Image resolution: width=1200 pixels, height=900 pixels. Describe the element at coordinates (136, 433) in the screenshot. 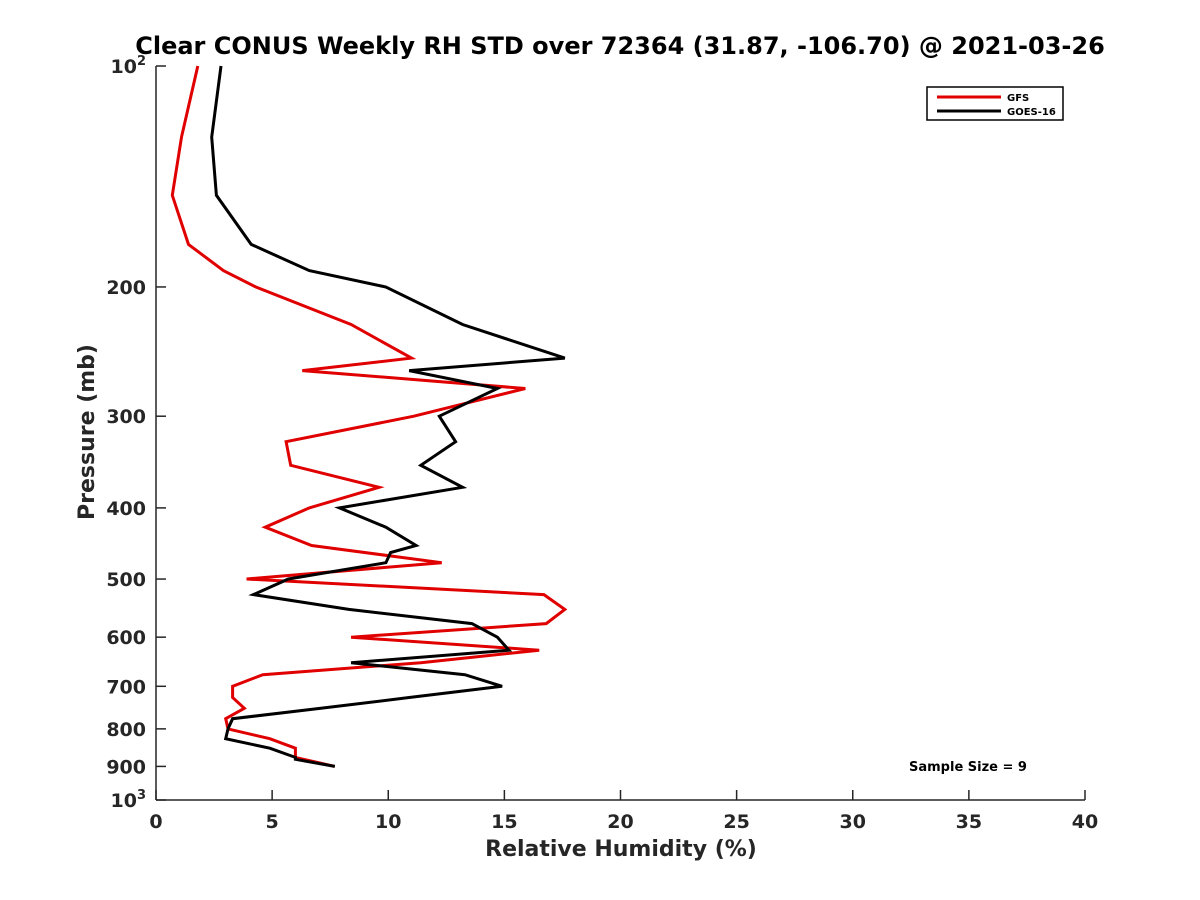

I see `y-axis: 10² 200 300 400 500 600 700 800 900 10³` at that location.